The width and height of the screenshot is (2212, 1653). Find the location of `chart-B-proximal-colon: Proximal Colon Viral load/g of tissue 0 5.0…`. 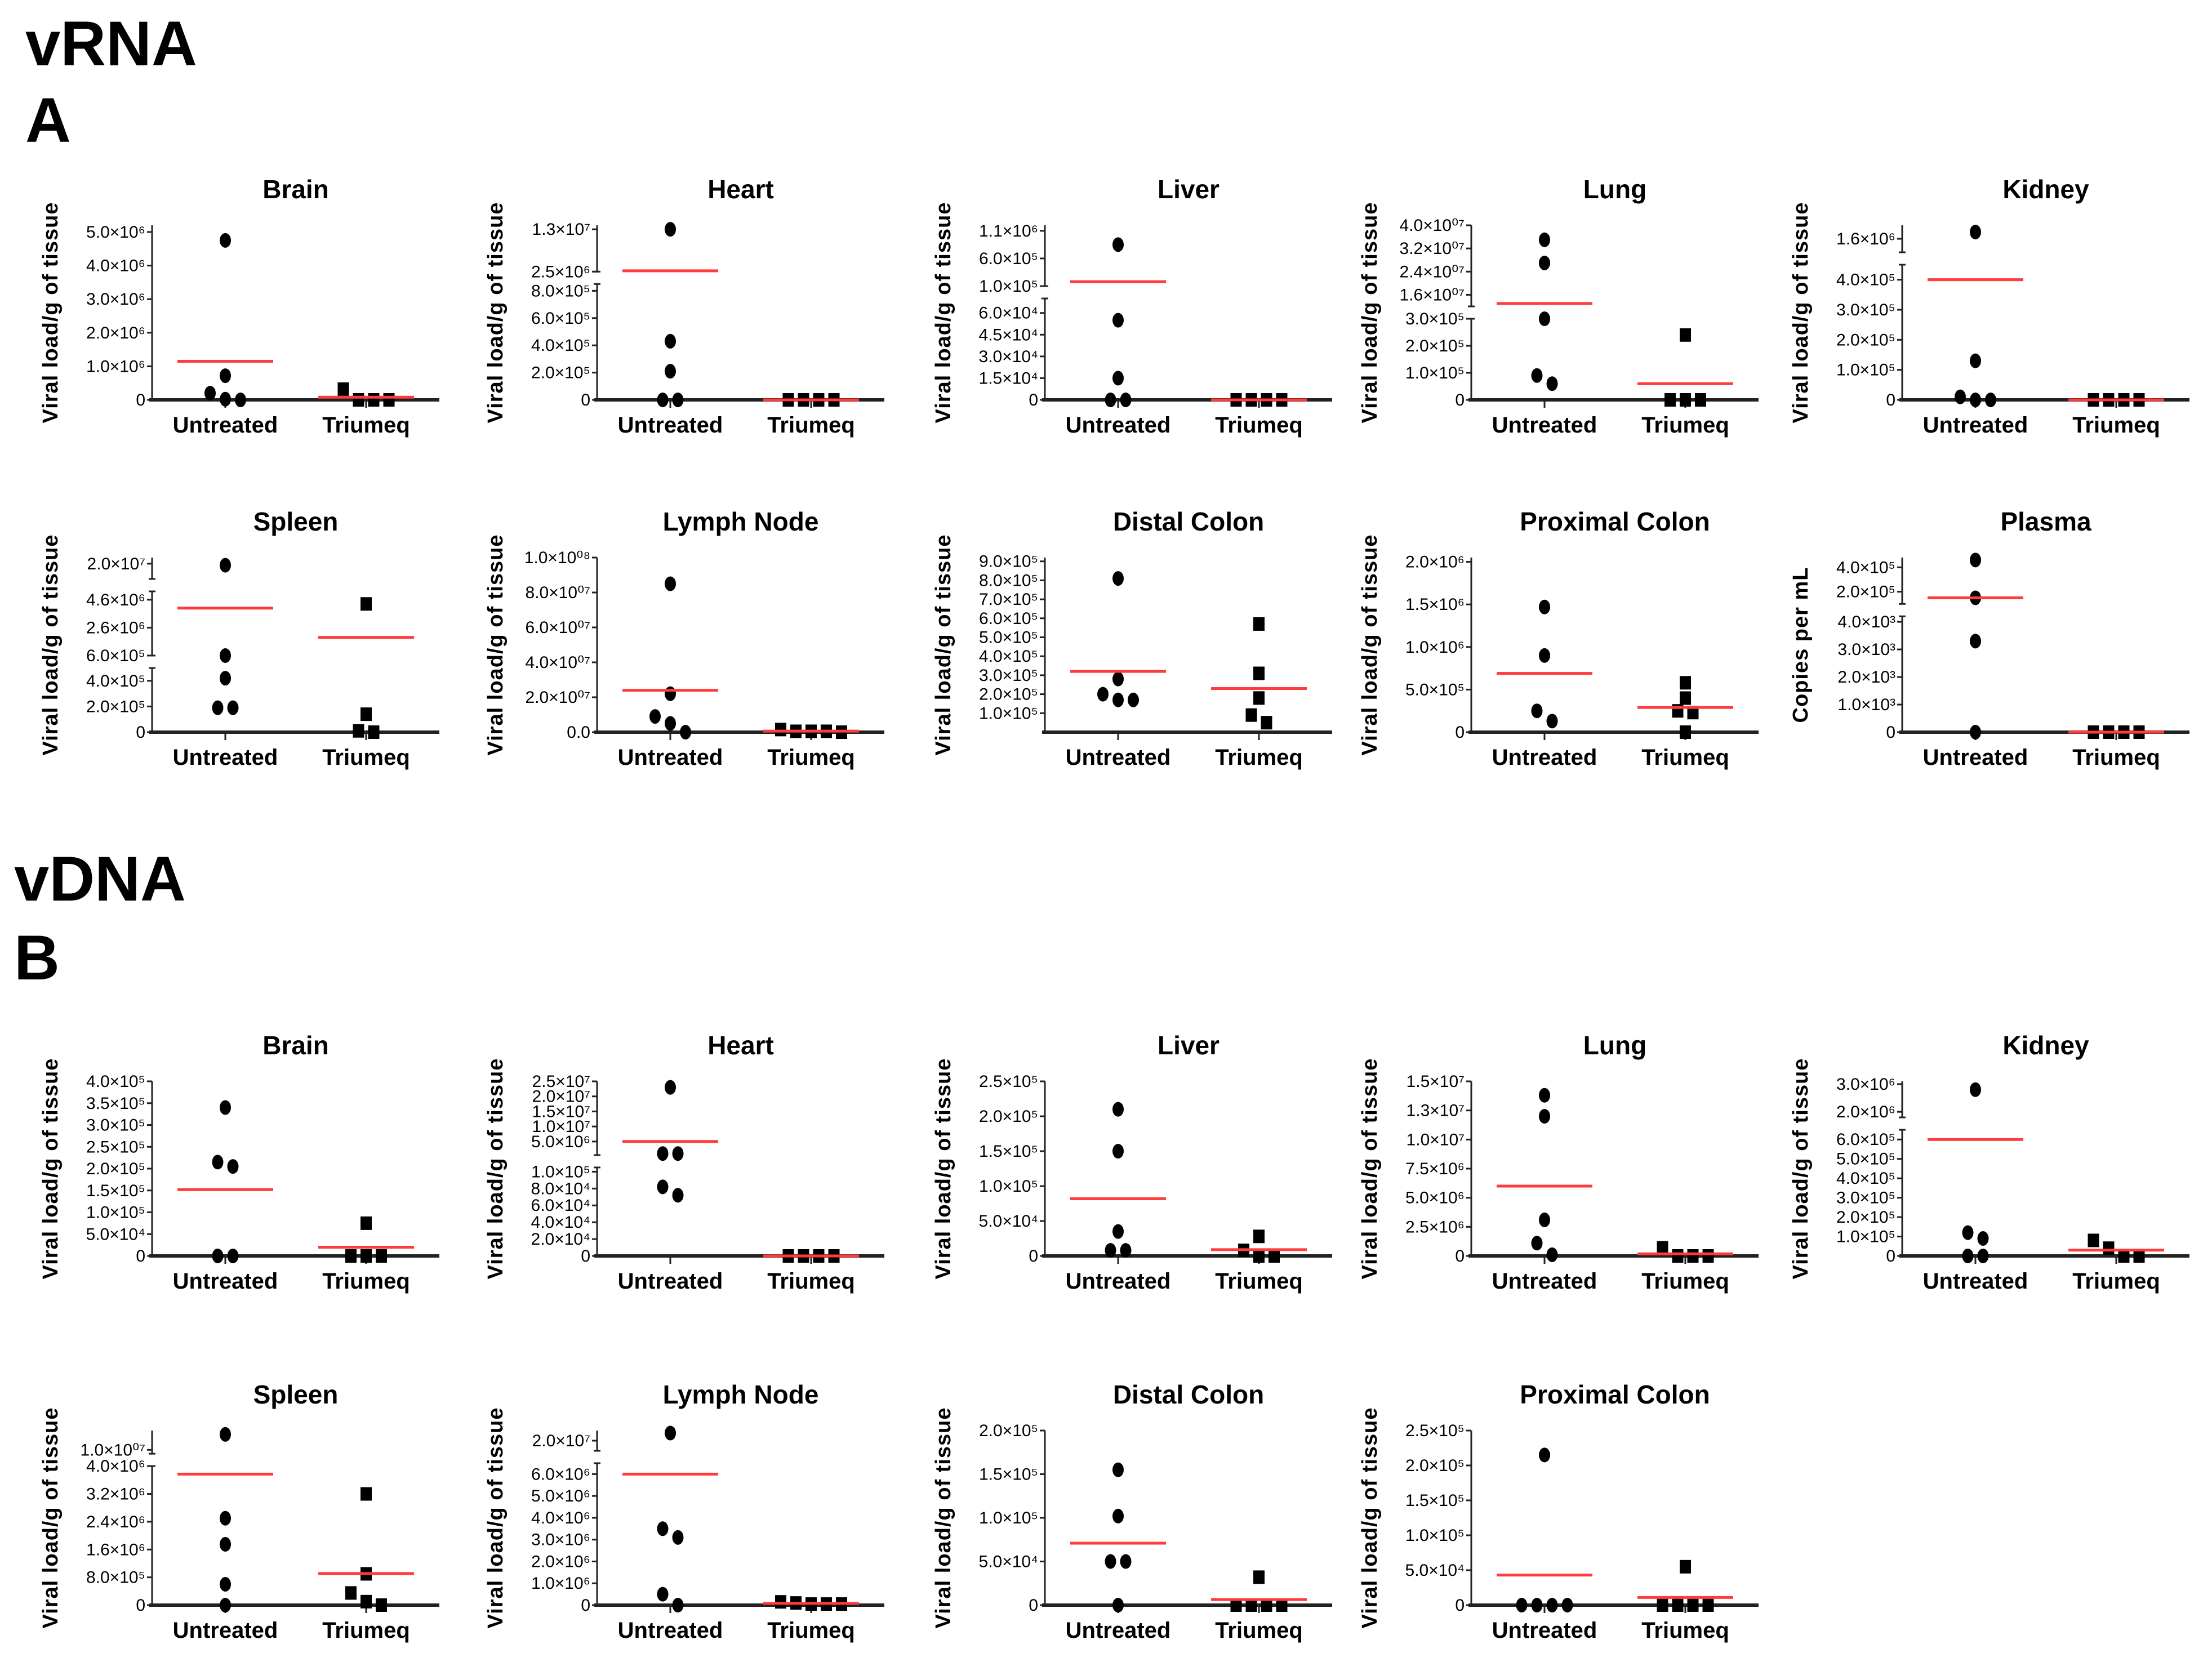

chart-B-proximal-colon: Proximal Colon Viral load/g of tissue 0 5.0… is located at coordinates (1564, 1509).